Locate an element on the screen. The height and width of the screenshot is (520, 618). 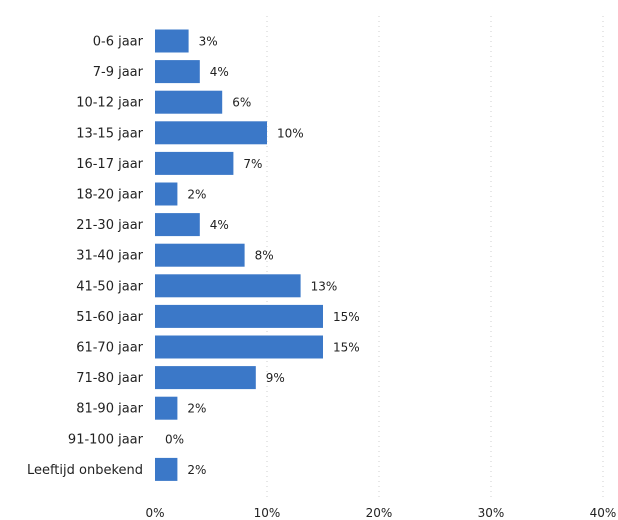
value-label: 0% is located at coordinates (174, 439).